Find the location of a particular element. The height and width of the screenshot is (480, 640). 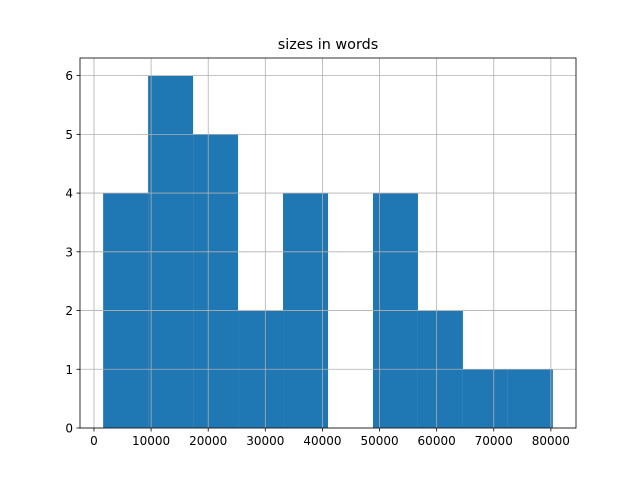

y-tick-label: 2 is located at coordinates (69, 311).